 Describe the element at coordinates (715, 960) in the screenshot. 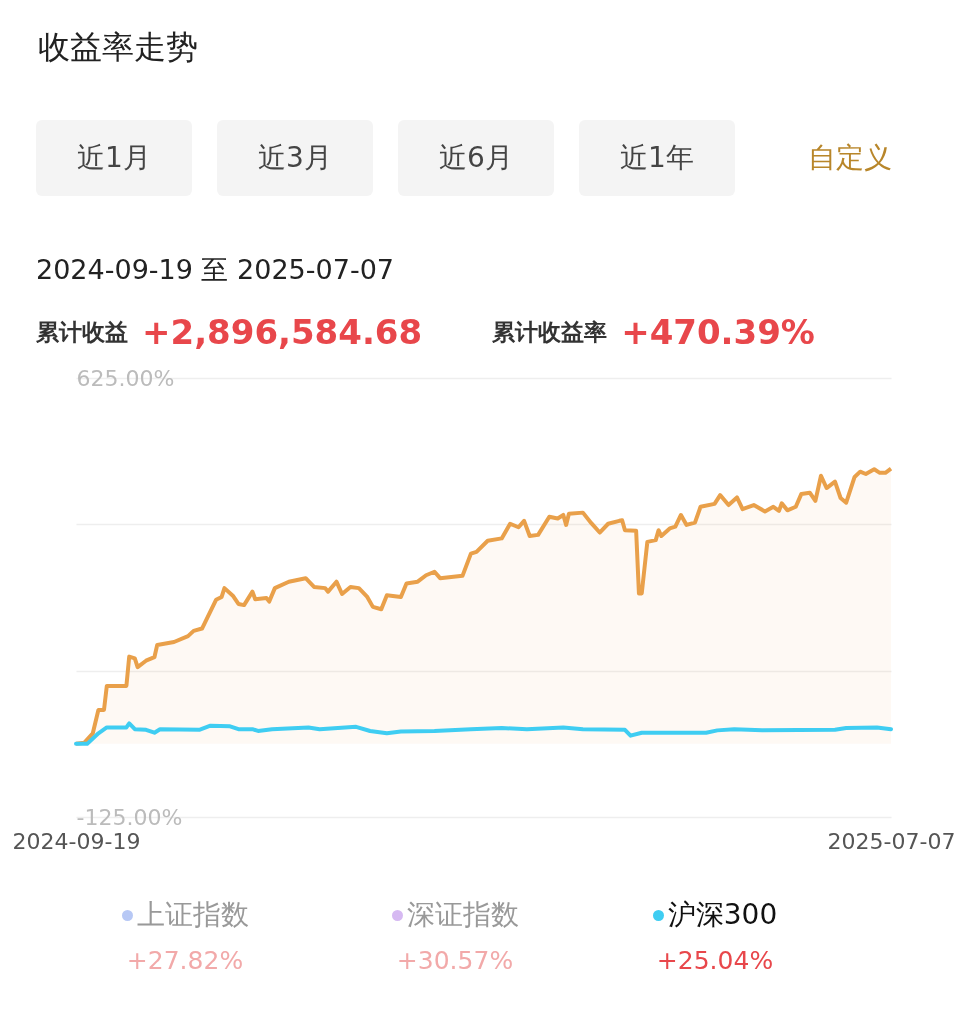

I see `text: +25.04%` at that location.